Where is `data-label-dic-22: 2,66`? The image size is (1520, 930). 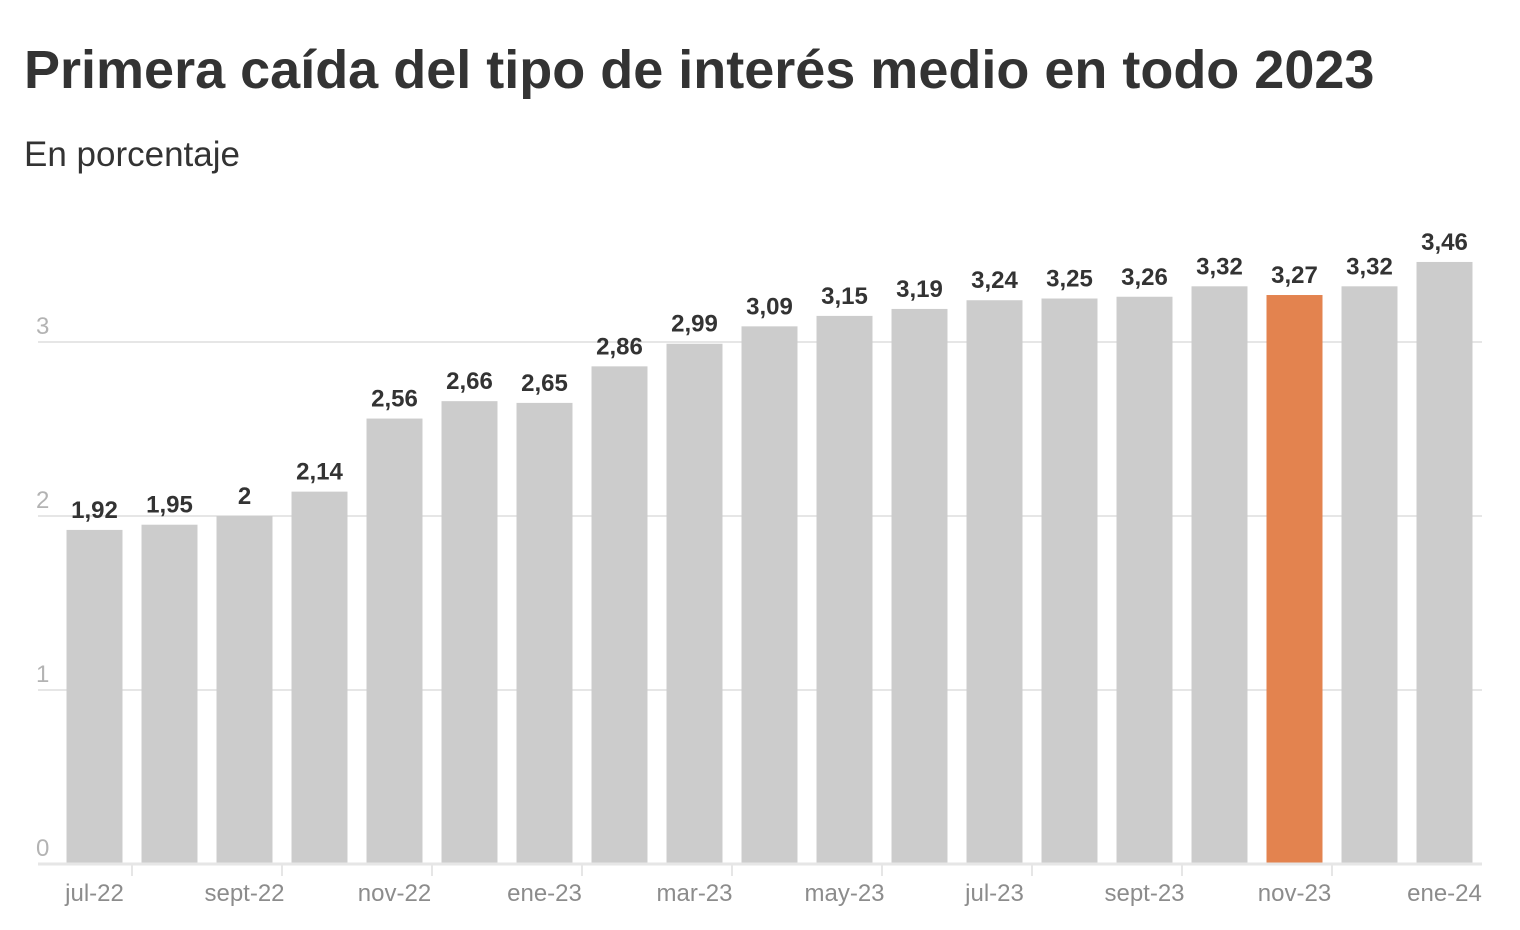 data-label-dic-22: 2,66 is located at coordinates (469, 381).